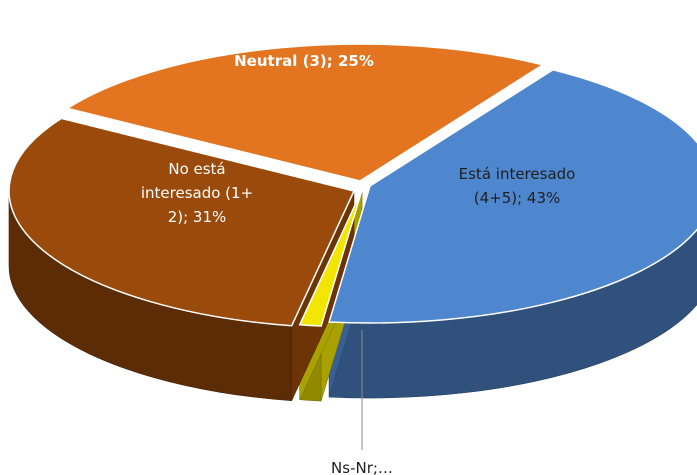 This screenshot has width=697, height=475. What do you see at coordinates (517, 186) in the screenshot?
I see `slice-label-interesado: Está interesado (4+5); 43%` at bounding box center [517, 186].